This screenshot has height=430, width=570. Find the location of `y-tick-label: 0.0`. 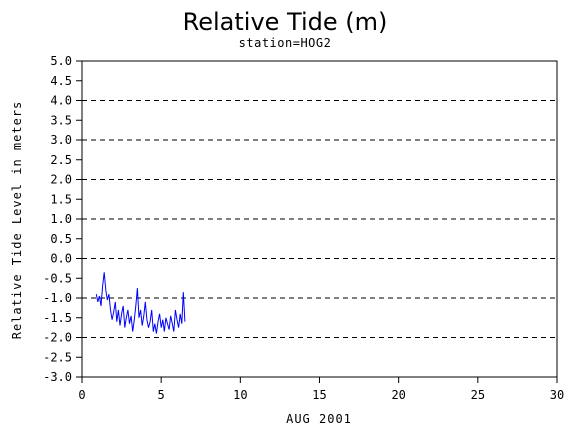

y-tick-label: 0.0 is located at coordinates (61, 259).